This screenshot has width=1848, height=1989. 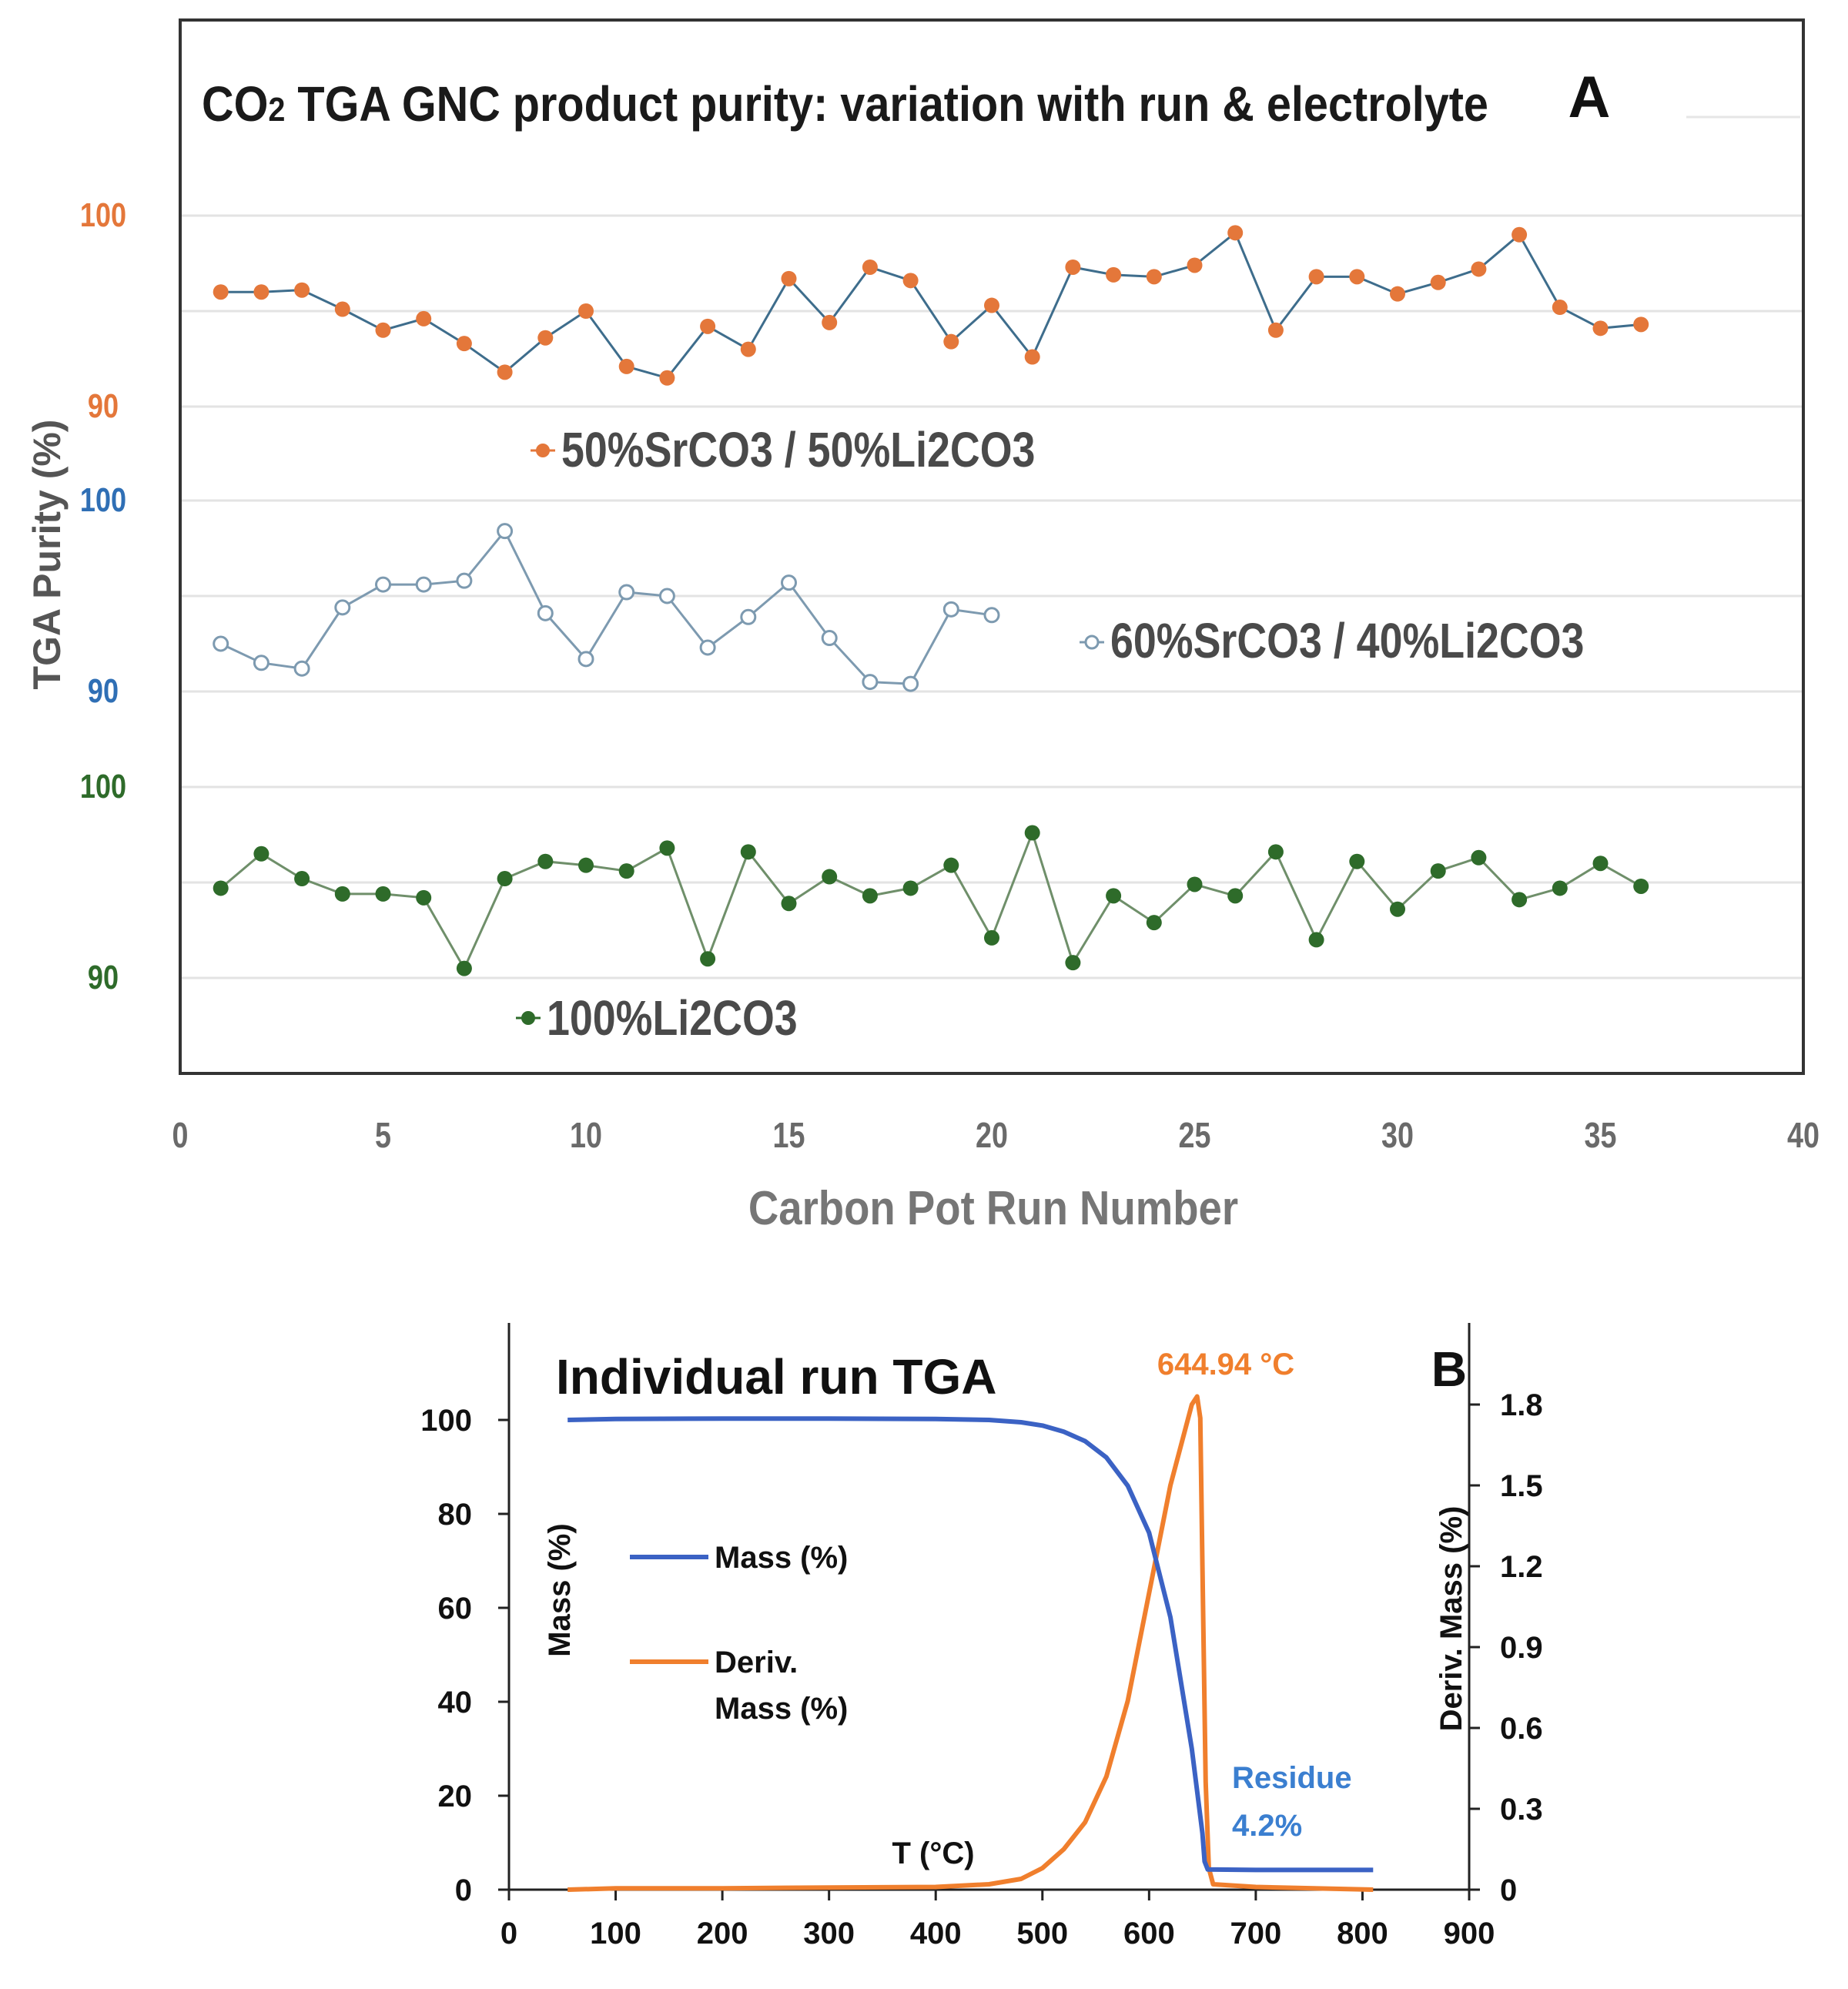 I want to click on x-tick-label: 500, so click(x=1042, y=1933).